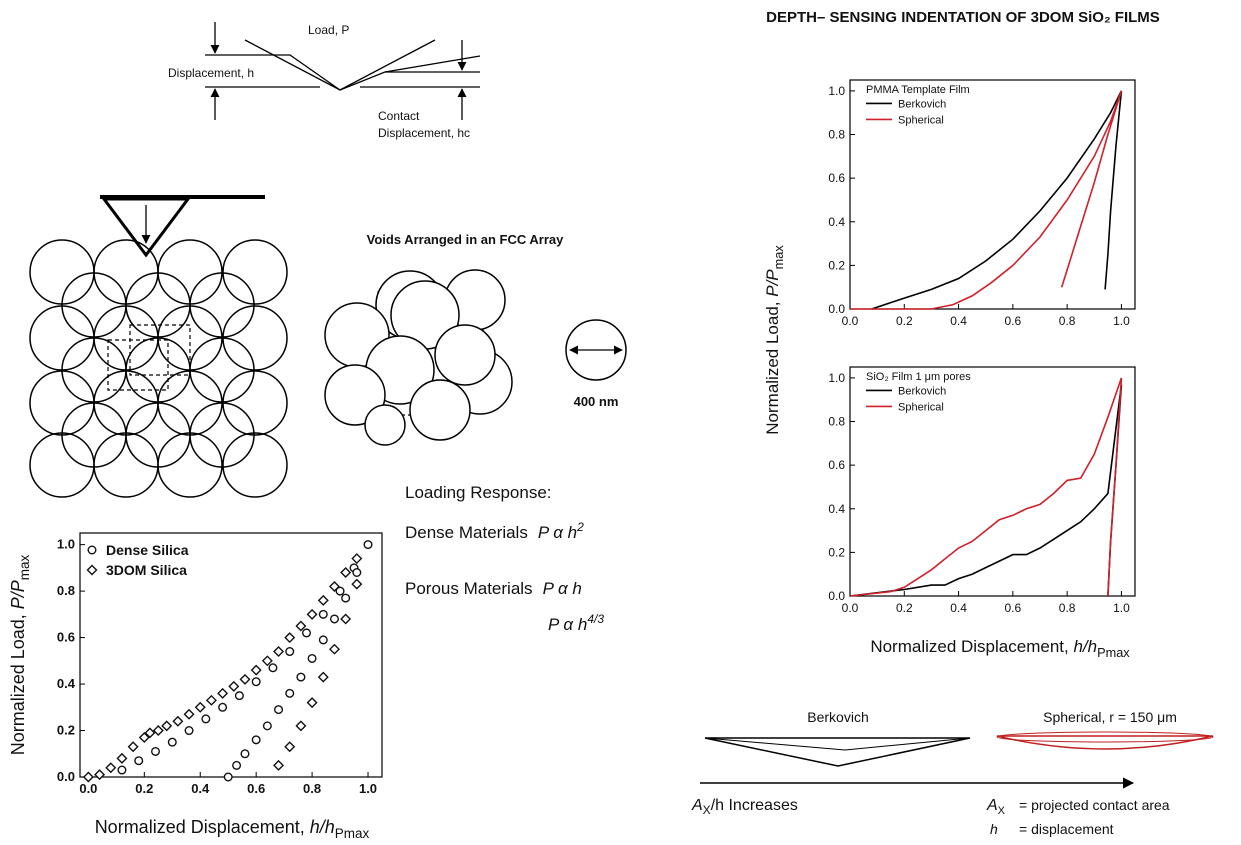 Image resolution: width=1241 pixels, height=845 pixels. What do you see at coordinates (994, 829) in the screenshot?
I see `symbol: h` at bounding box center [994, 829].